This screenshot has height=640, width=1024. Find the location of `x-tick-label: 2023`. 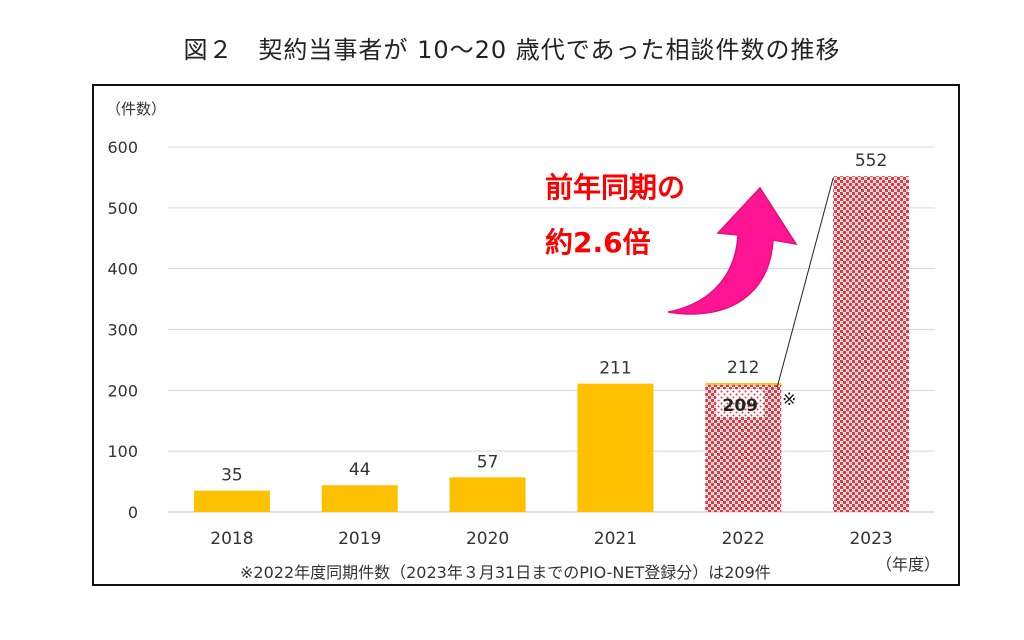

x-tick-label: 2023 is located at coordinates (870, 539).